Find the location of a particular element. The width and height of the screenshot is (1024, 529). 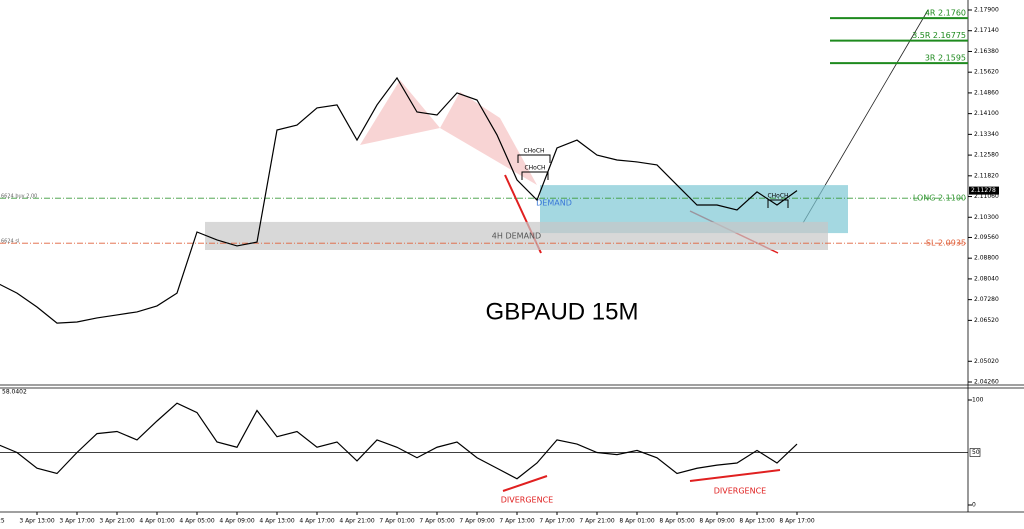

zone-label: 4H DEMAND is located at coordinates (516, 235).